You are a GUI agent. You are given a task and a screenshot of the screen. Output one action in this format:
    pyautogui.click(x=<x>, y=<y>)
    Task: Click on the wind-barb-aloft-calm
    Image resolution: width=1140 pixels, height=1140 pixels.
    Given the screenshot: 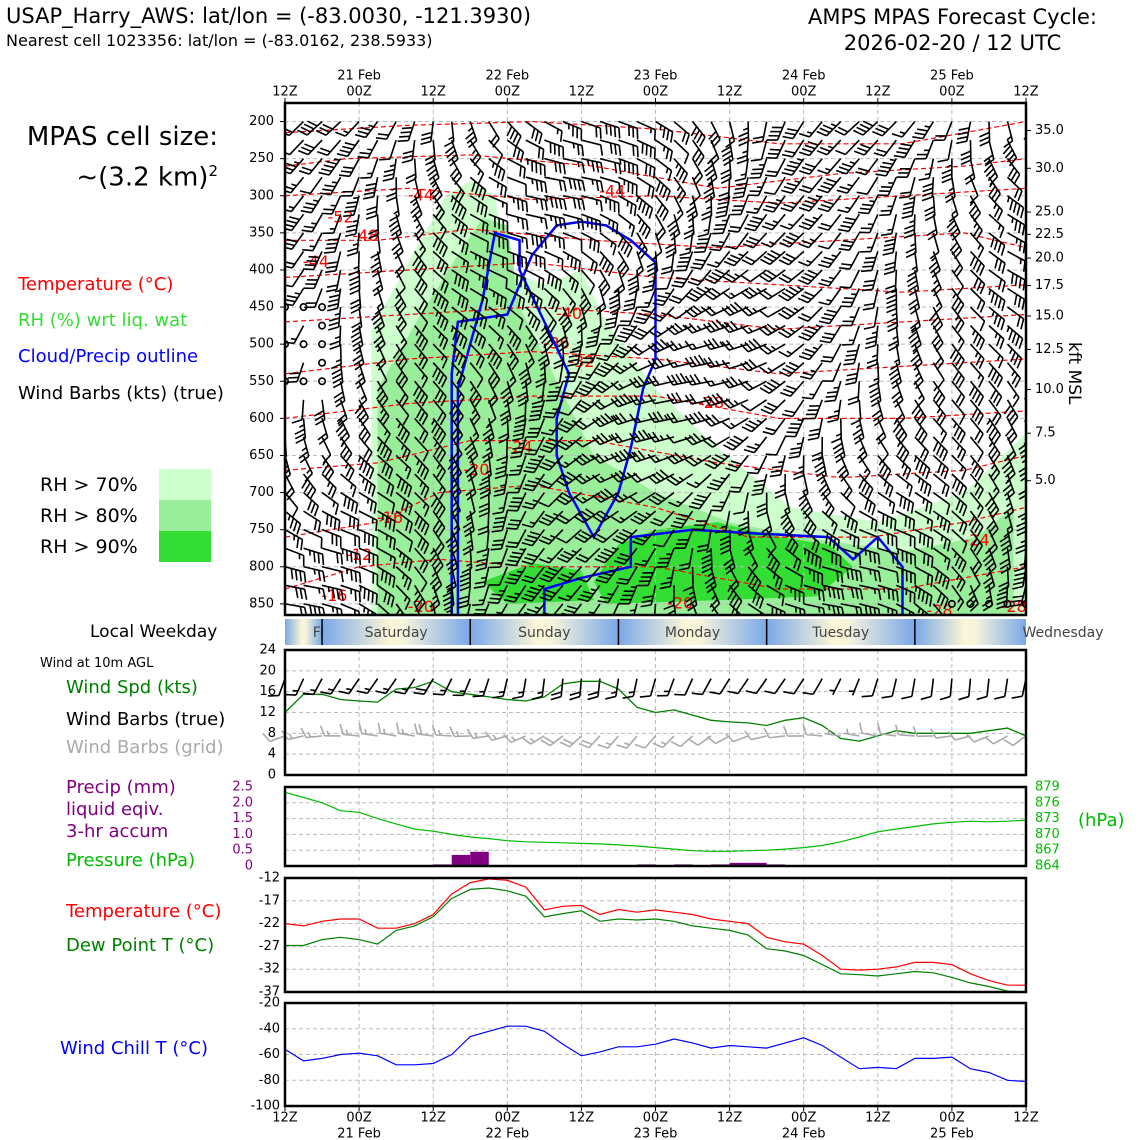 What is the action you would take?
    pyautogui.click(x=303, y=307)
    